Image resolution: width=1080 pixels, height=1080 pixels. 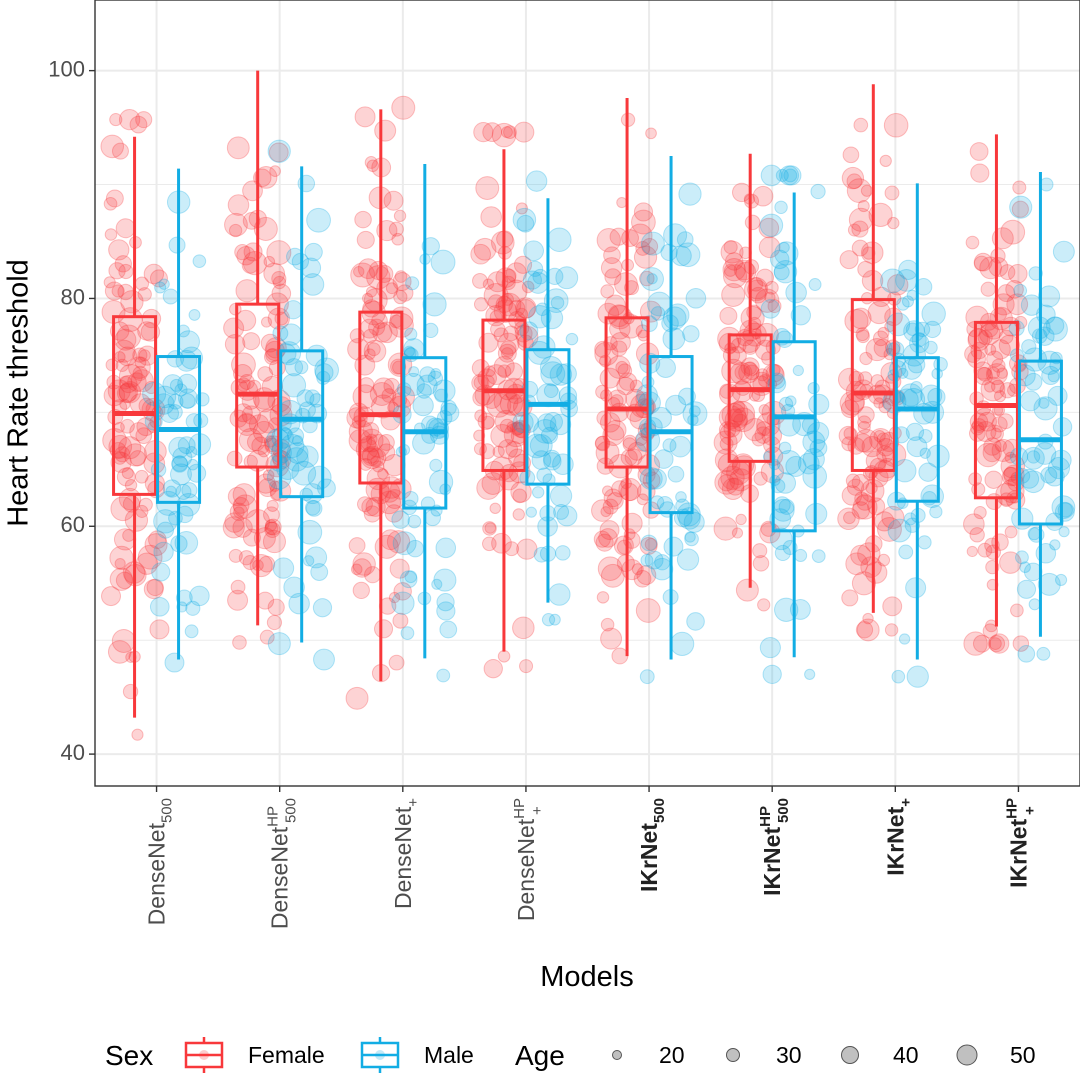 I want to click on x-axis-title: Models, so click(x=587, y=977).